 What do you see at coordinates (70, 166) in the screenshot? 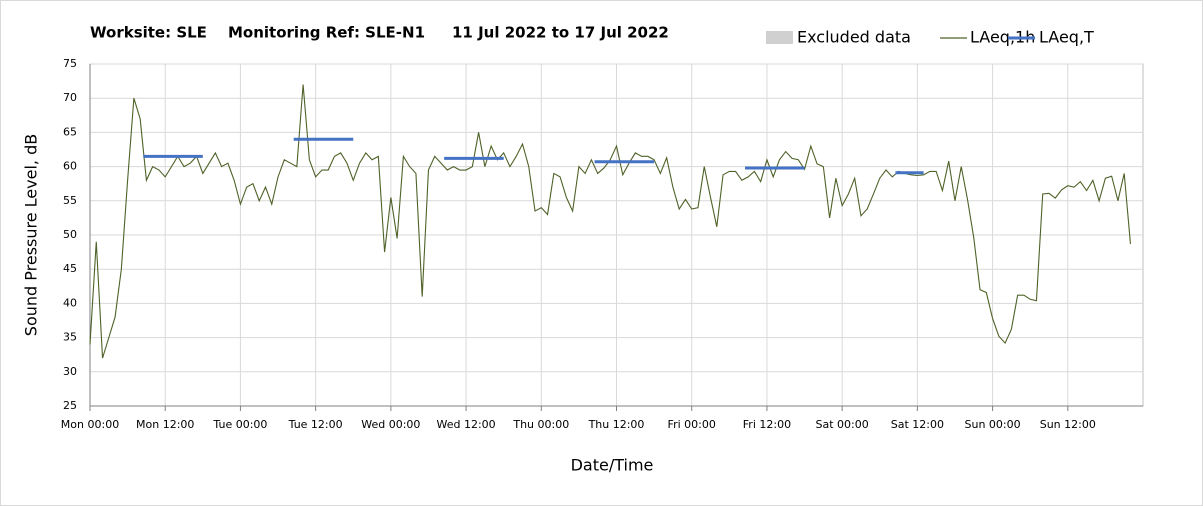
I see `y-tick-label: 60` at bounding box center [70, 166].